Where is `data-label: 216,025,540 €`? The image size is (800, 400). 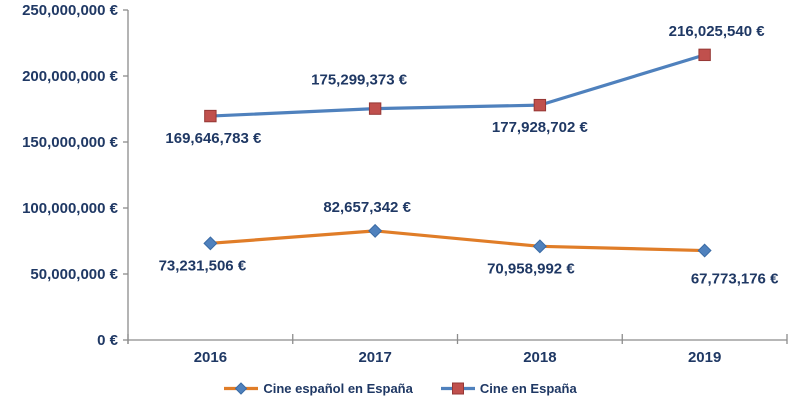
data-label: 216,025,540 € is located at coordinates (717, 31).